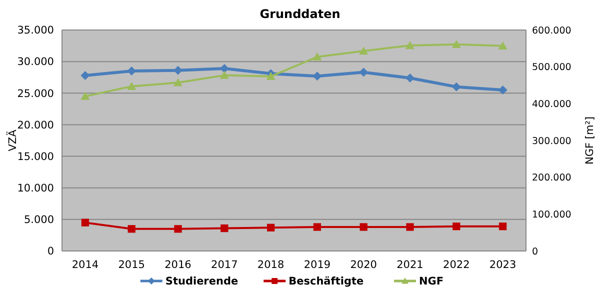 This screenshot has height=293, width=600. Describe the element at coordinates (431, 282) in the screenshot. I see `legend-label: NGF` at that location.